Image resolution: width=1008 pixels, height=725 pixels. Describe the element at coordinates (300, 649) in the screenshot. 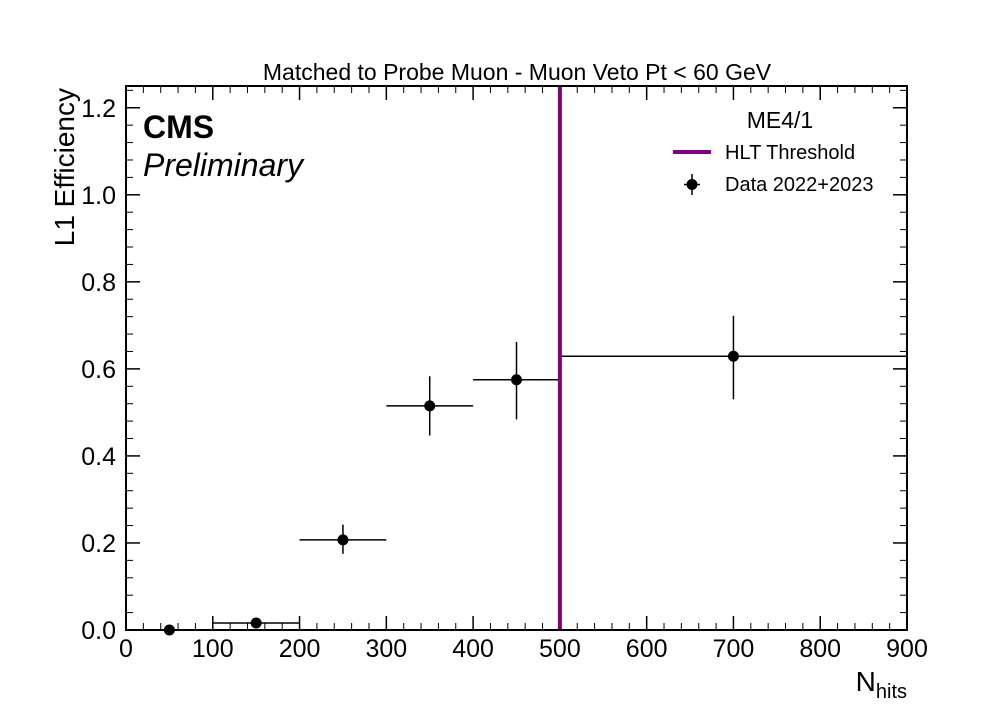

I see `x-tick-label: 200` at that location.